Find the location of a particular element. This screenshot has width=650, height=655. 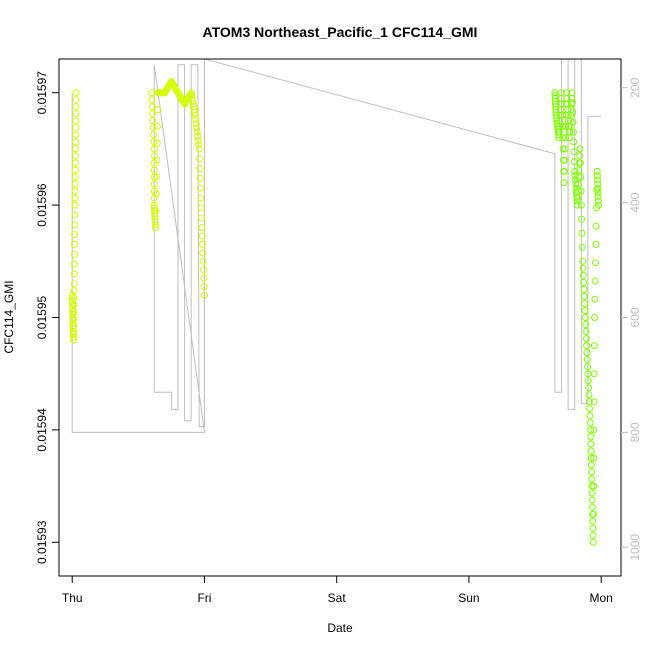

secondary-y-axis: 200 400 600 800 1000 is located at coordinates (631, 319).